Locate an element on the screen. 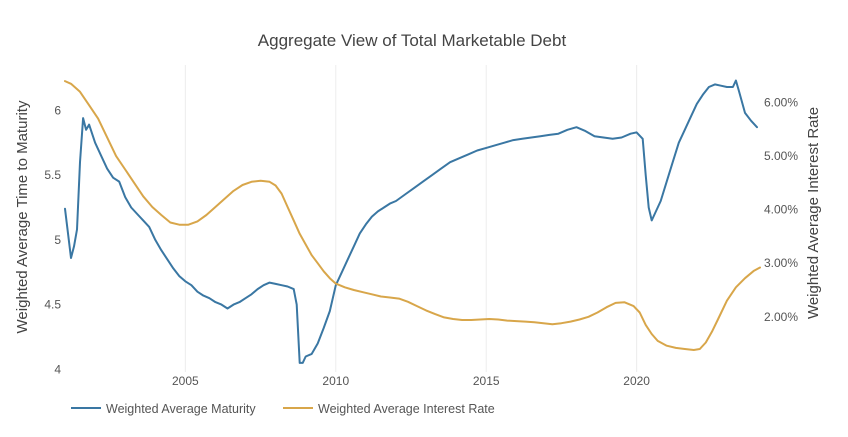 The height and width of the screenshot is (437, 848). y-tick-label-left: 5.5 is located at coordinates (52, 175).